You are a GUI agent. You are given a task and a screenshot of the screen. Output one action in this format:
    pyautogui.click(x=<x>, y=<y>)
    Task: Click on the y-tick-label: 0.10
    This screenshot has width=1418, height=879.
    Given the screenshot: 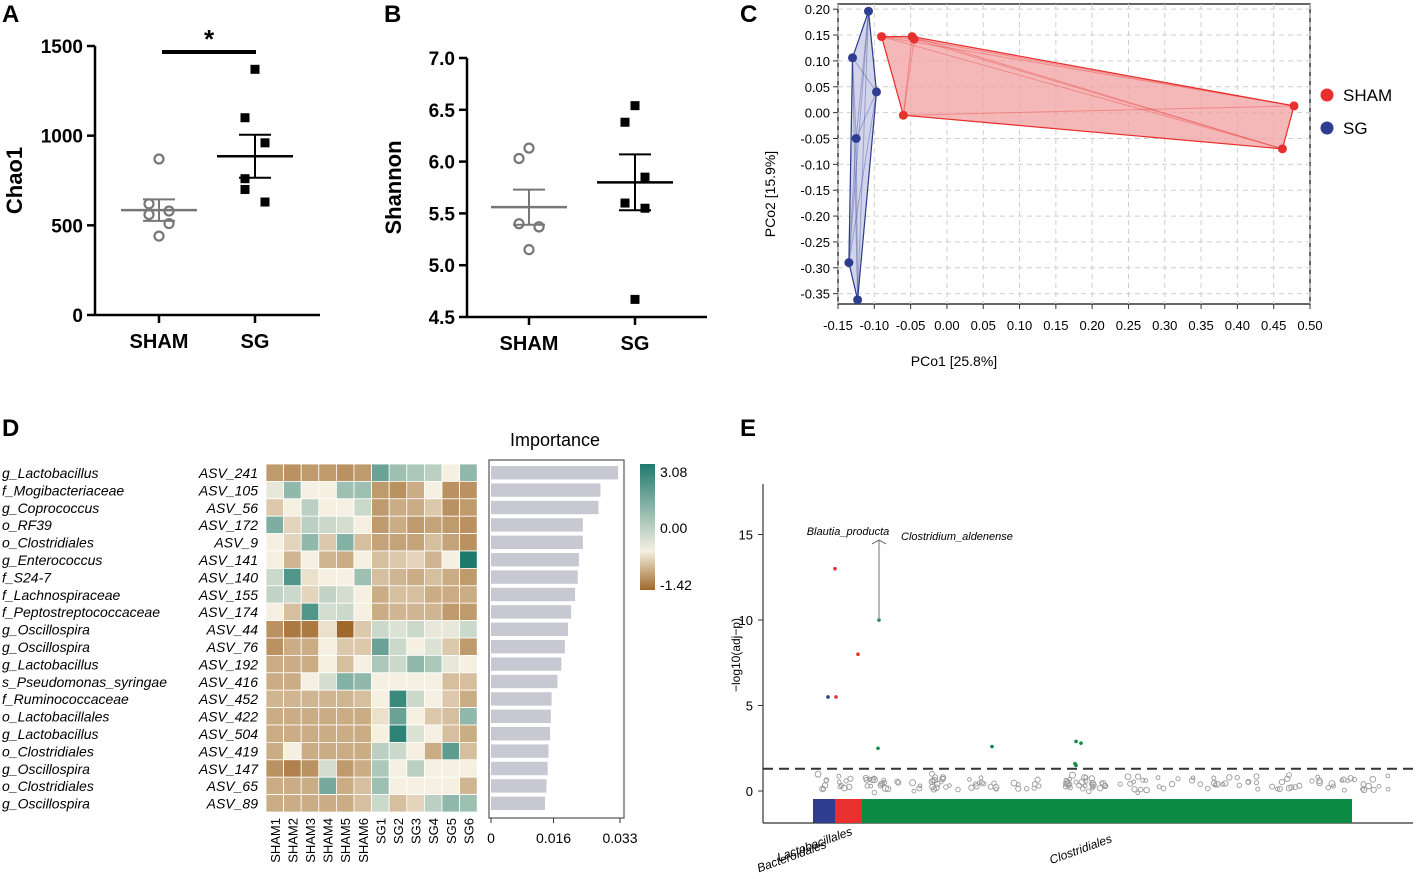 What is the action you would take?
    pyautogui.click(x=817, y=61)
    